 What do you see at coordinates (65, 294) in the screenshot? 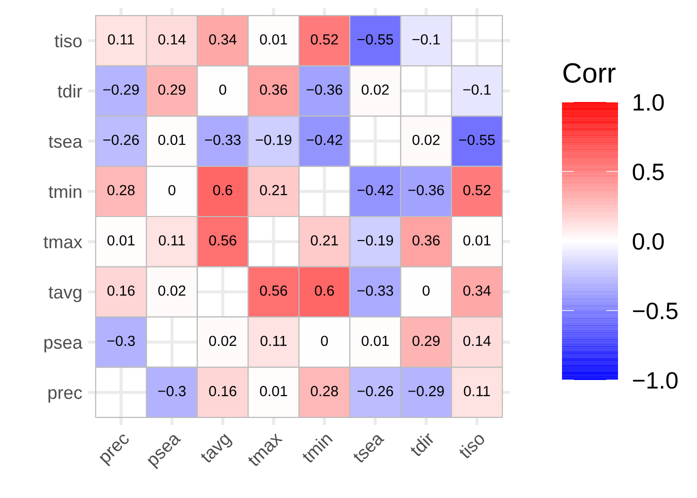
I see `y-tick-label: tavg` at bounding box center [65, 294].